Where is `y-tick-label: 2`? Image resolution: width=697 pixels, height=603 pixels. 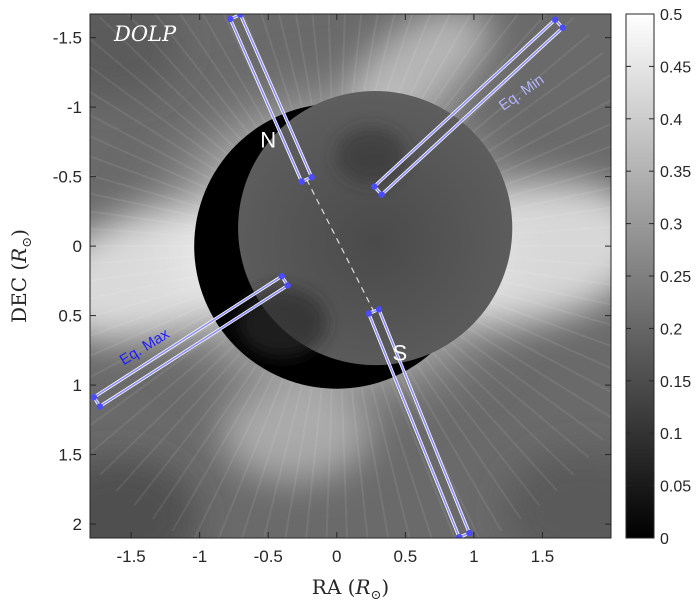
y-tick-label: 2 is located at coordinates (77, 524).